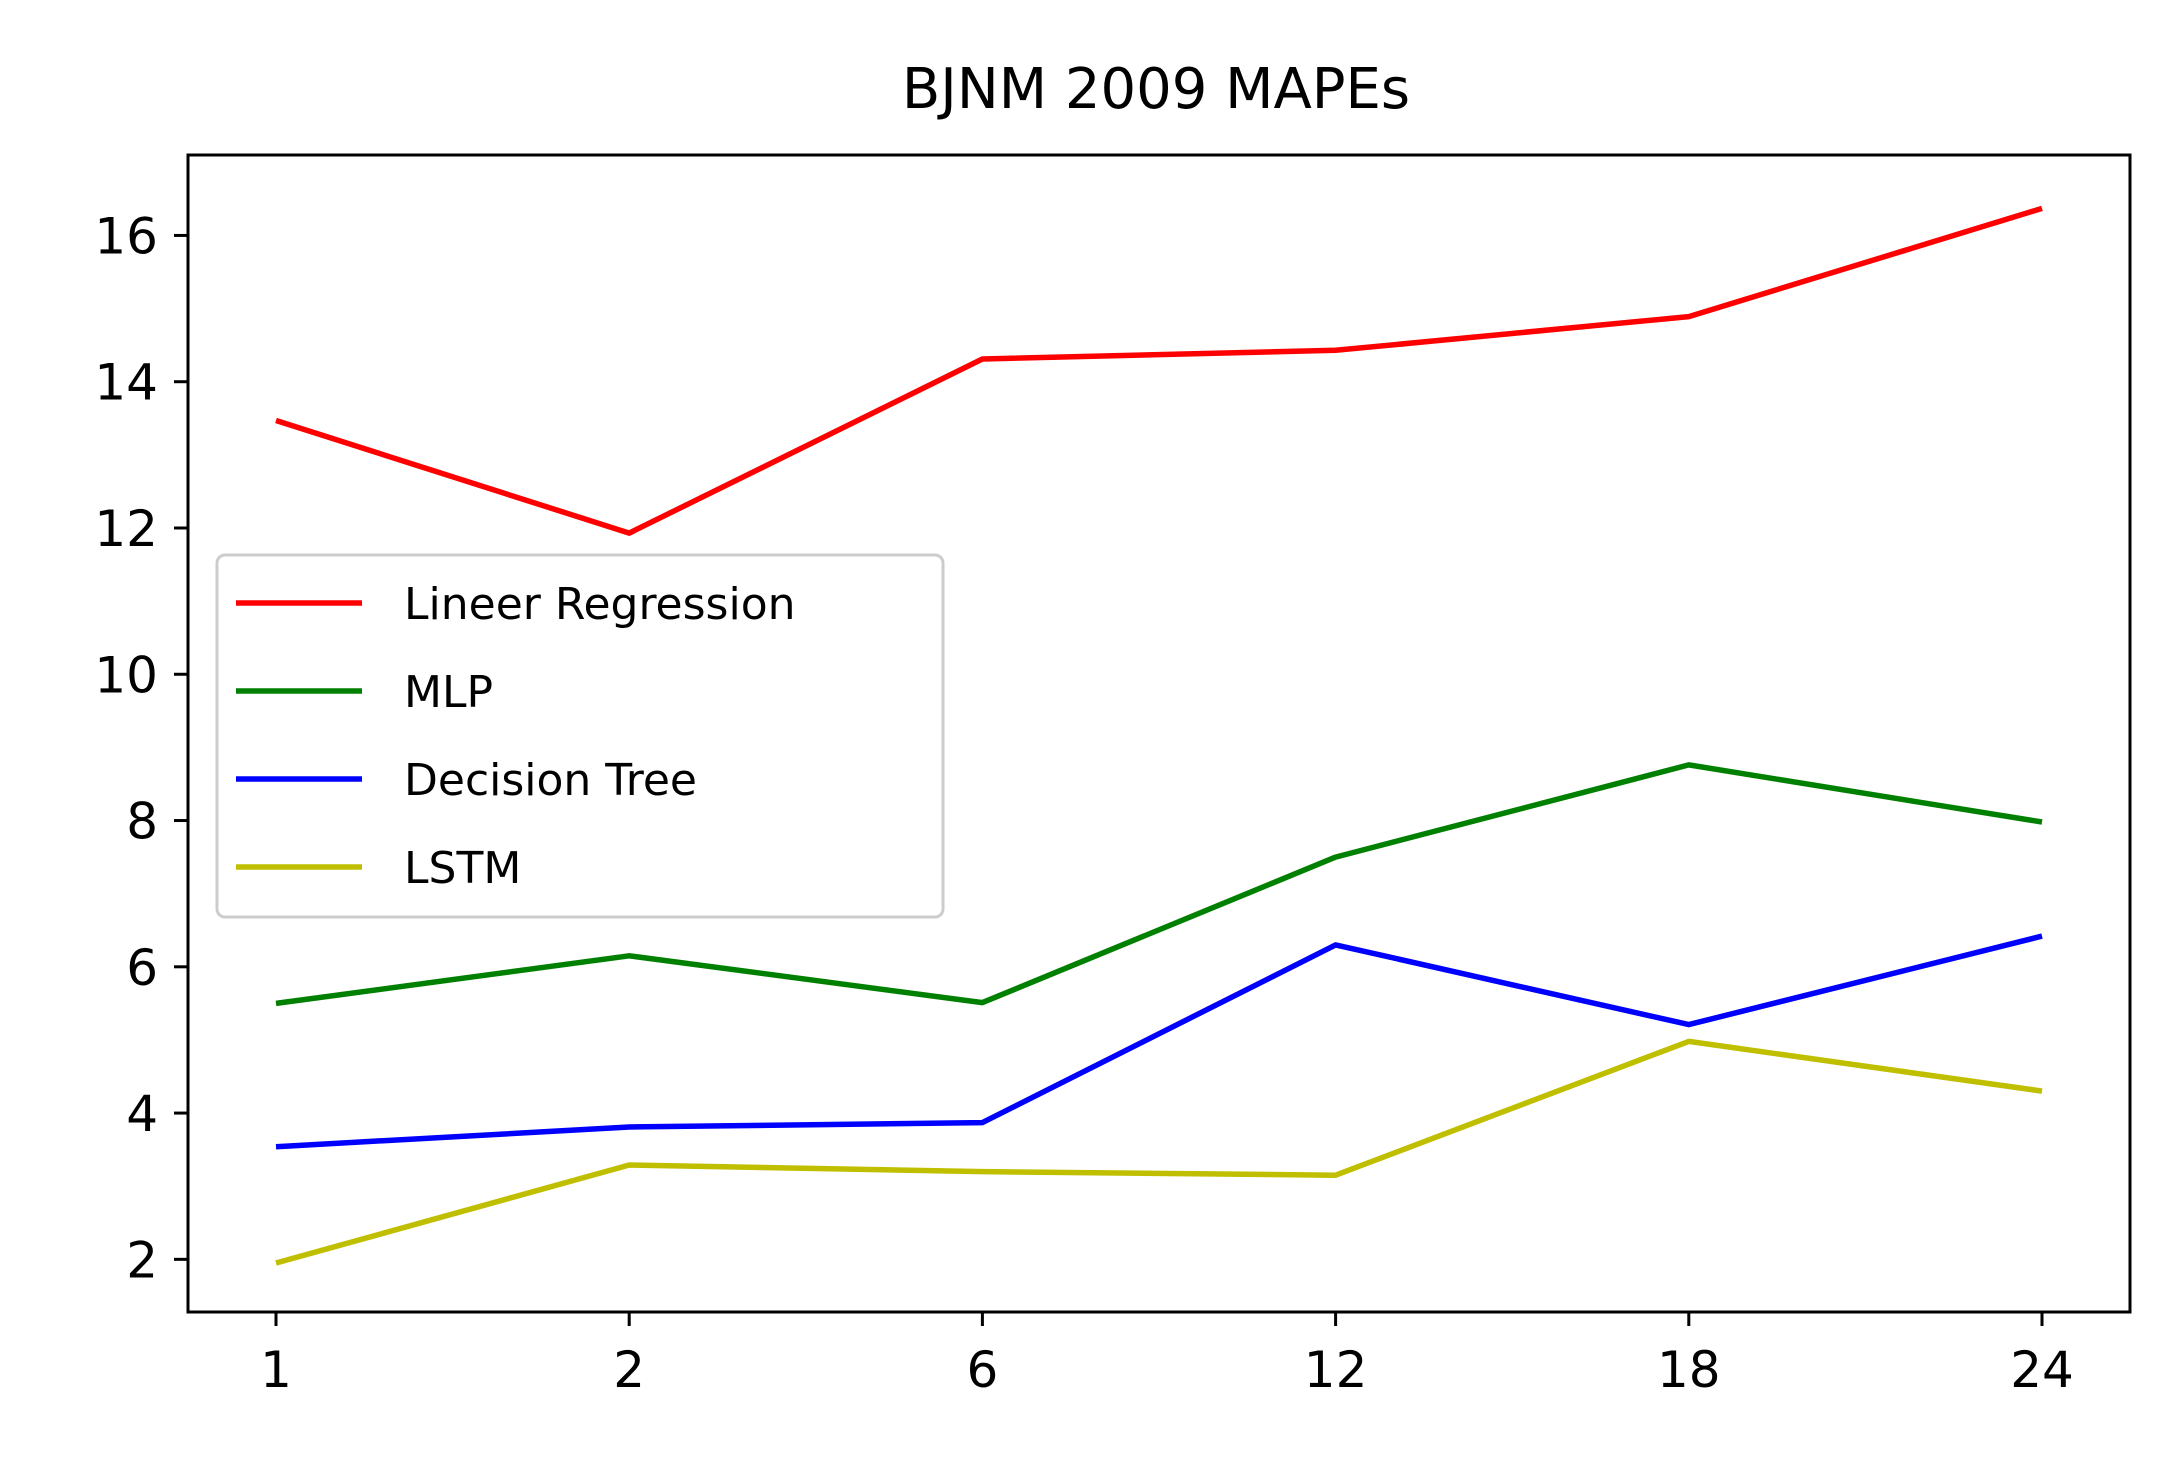  Describe the element at coordinates (126, 529) in the screenshot. I see `y-tick-label: 12` at that location.